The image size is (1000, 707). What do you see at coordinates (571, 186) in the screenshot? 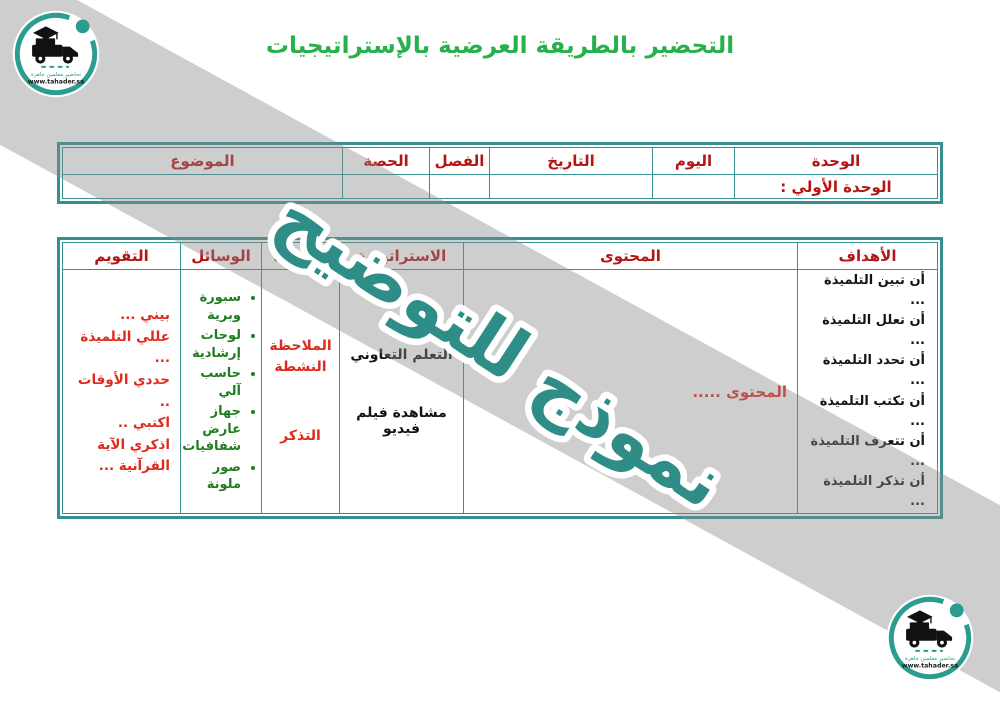
I see `date-value-cell` at bounding box center [571, 186].